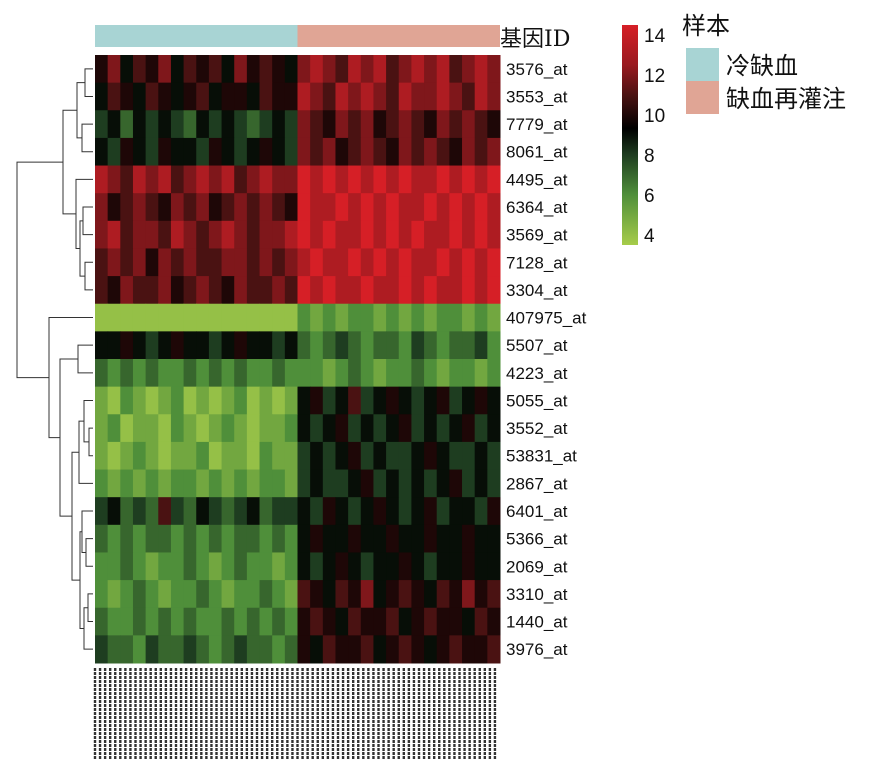  I want to click on row-label: 2867_at, so click(537, 483).